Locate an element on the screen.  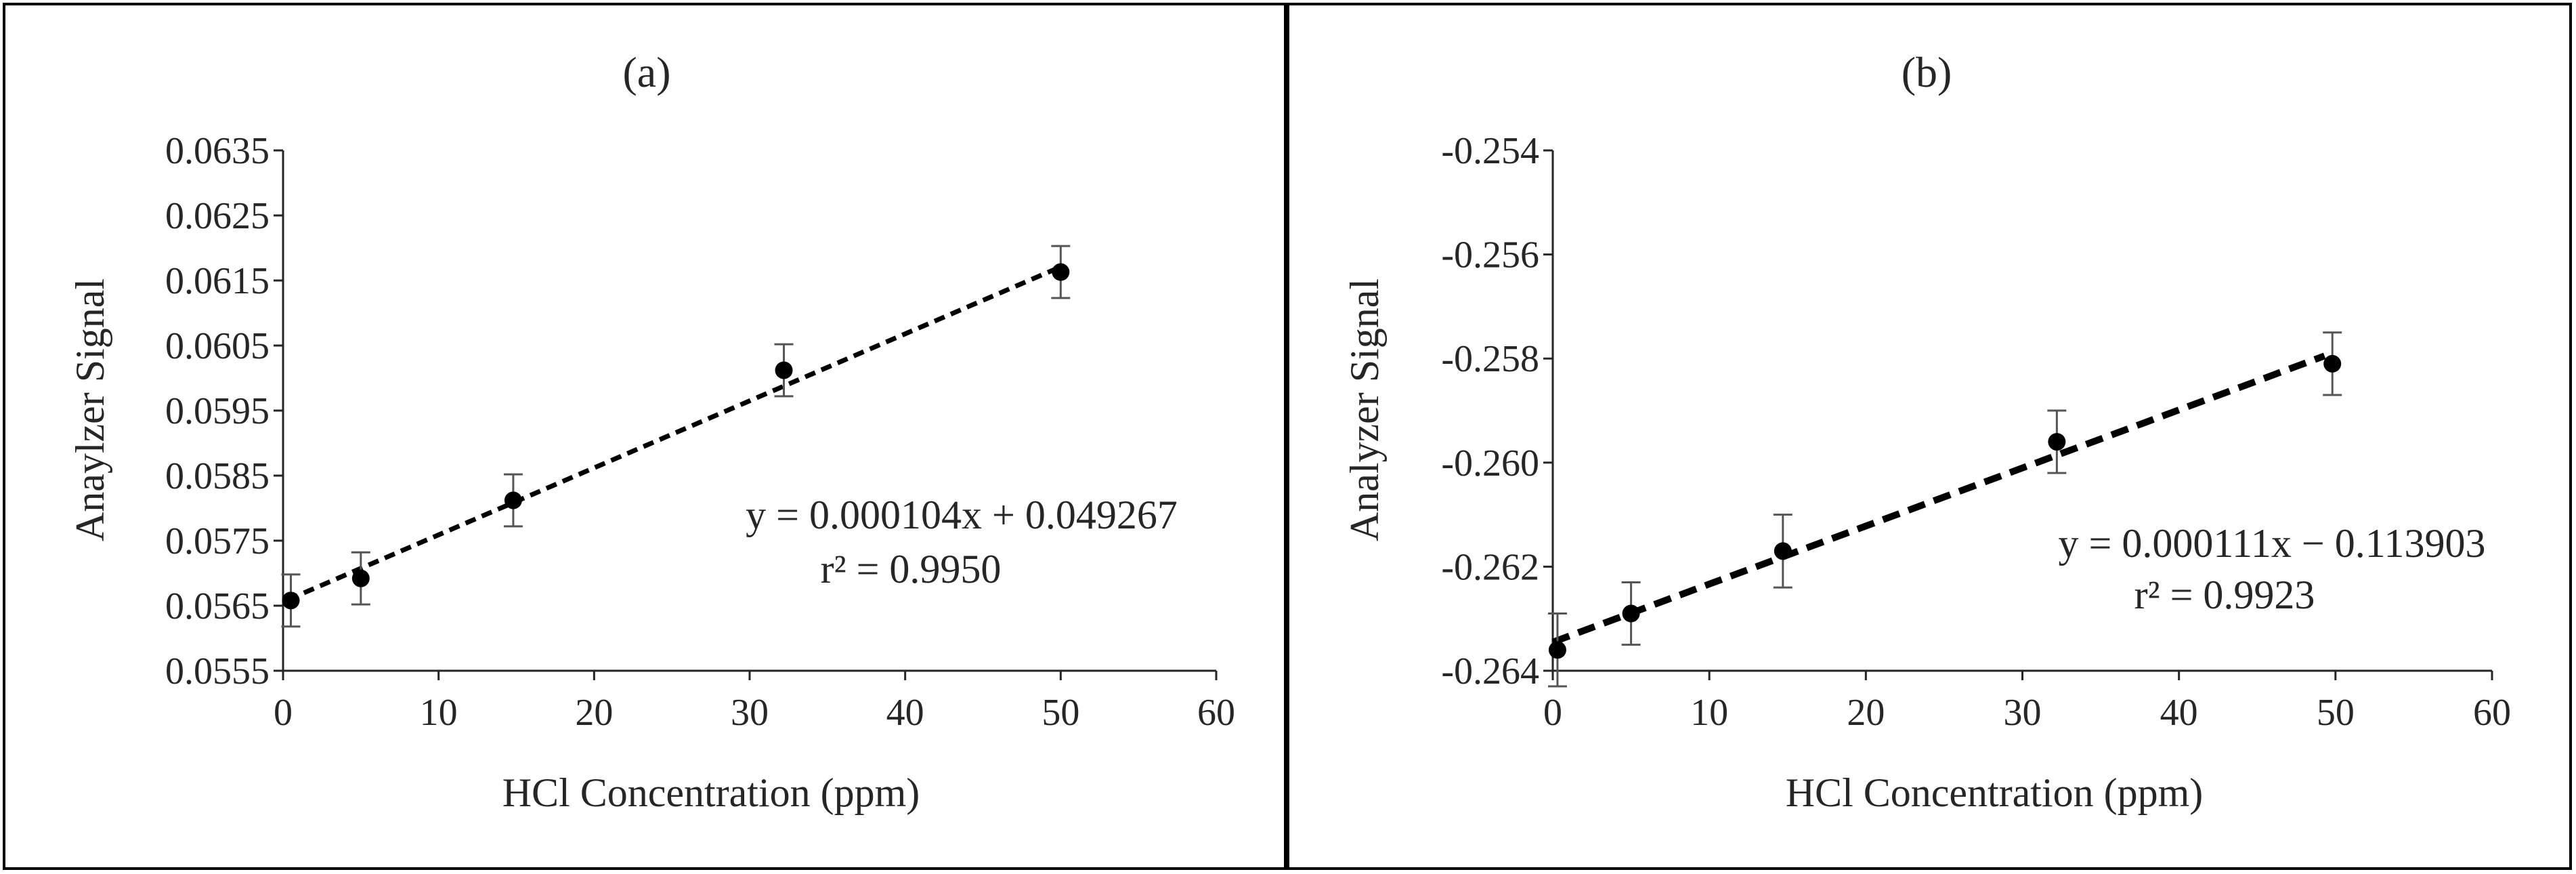
panel-a-x-tick-label: 60 is located at coordinates (1216, 713).